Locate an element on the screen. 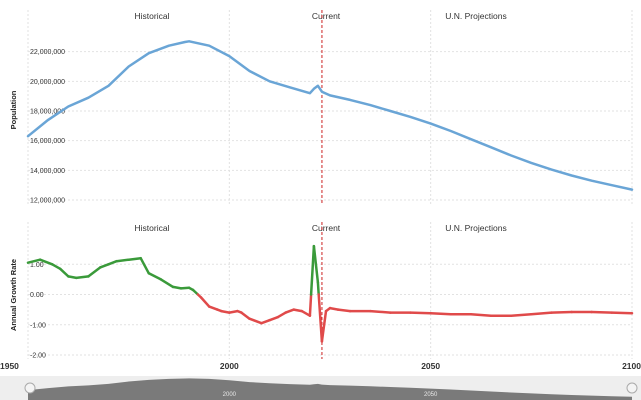  y-tick-label: -1.00 is located at coordinates (38, 325).